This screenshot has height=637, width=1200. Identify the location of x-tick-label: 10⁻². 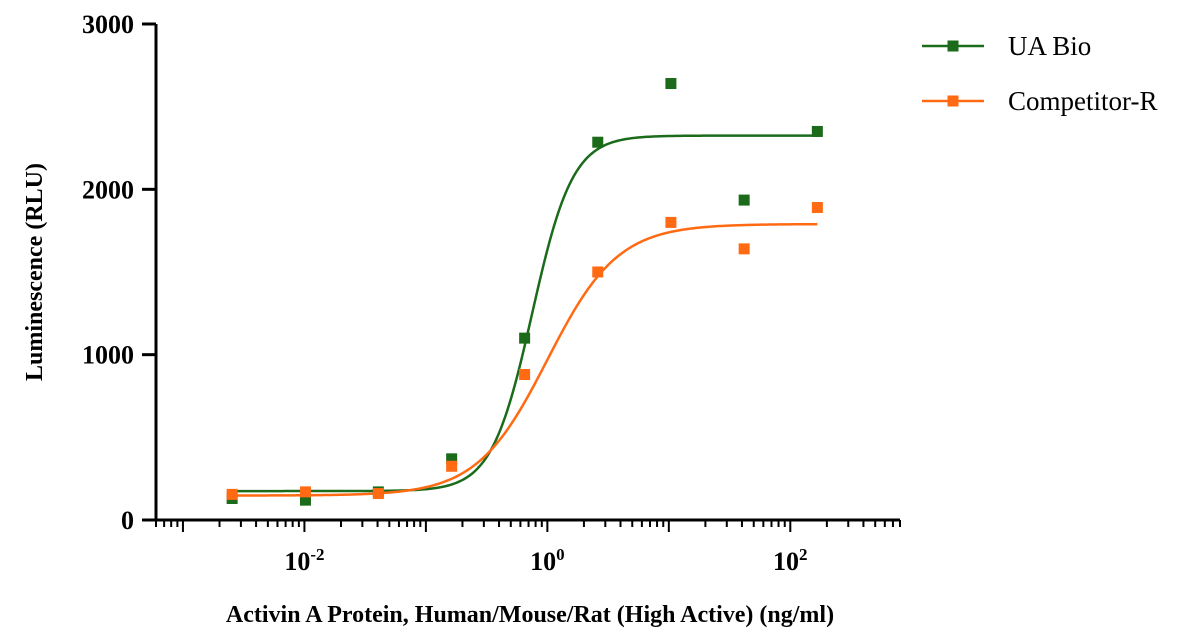
(304, 560).